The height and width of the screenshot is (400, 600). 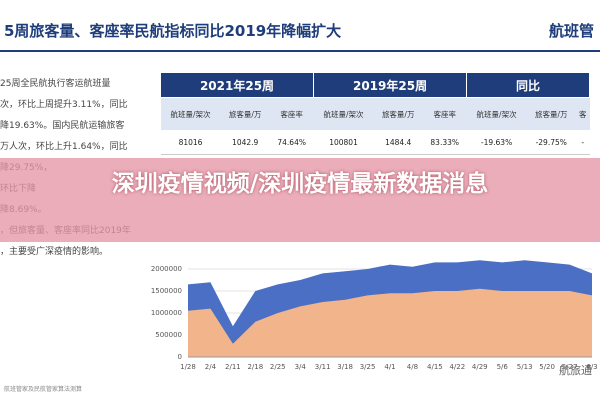 I want to click on x-tick-label: 2/25, so click(x=278, y=367).